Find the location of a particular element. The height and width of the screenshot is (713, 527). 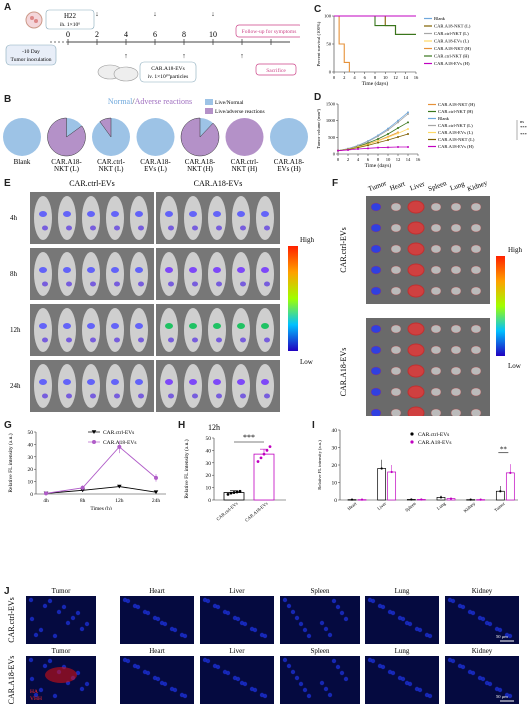

tumor-day: -10 Day is located at coordinates (31, 52).